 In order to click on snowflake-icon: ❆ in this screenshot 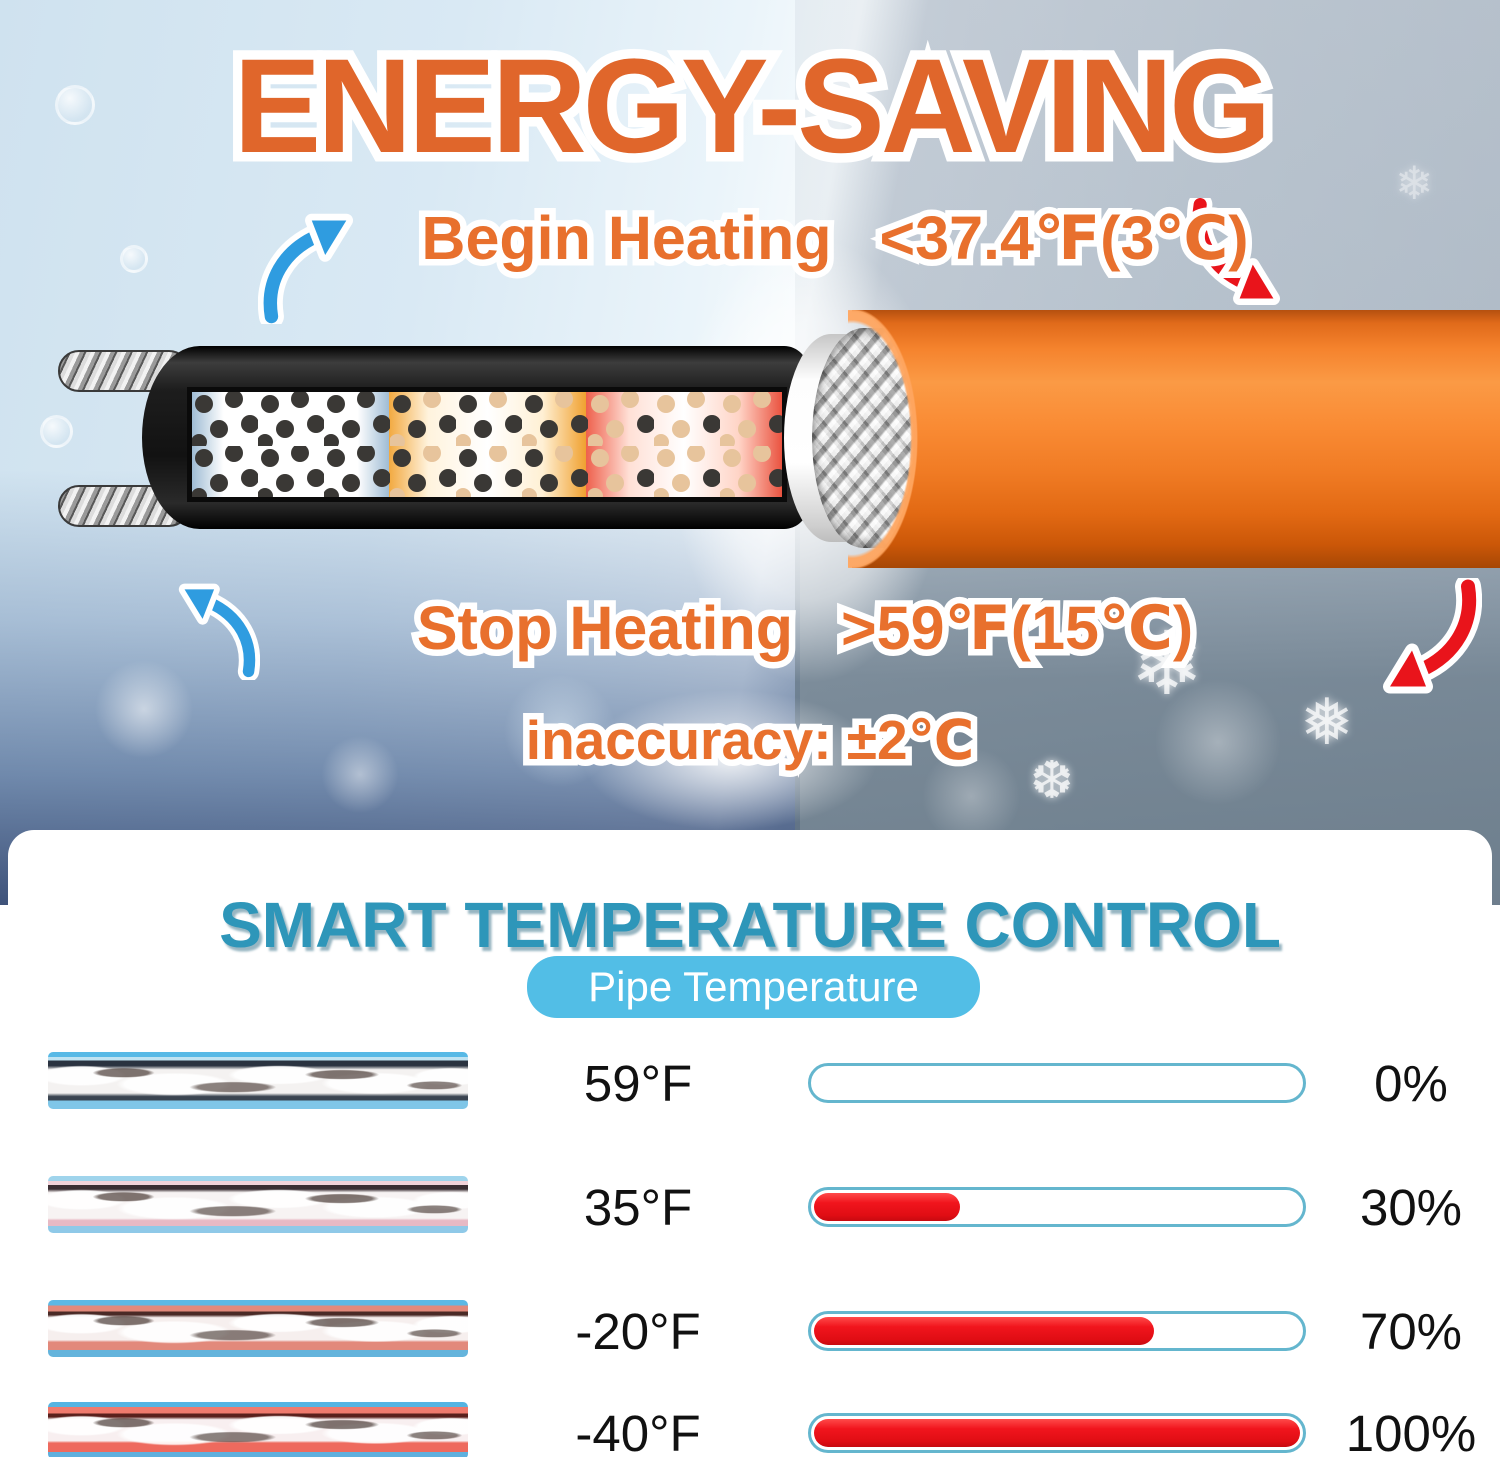, I will do `click(1052, 781)`.